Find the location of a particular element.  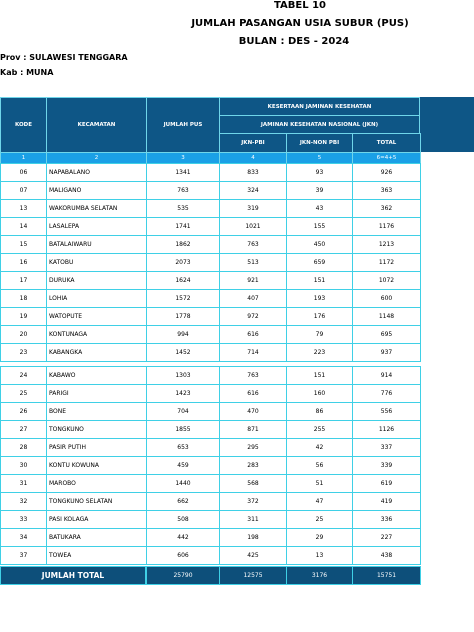

number-cell: 223 is located at coordinates (319, 352).